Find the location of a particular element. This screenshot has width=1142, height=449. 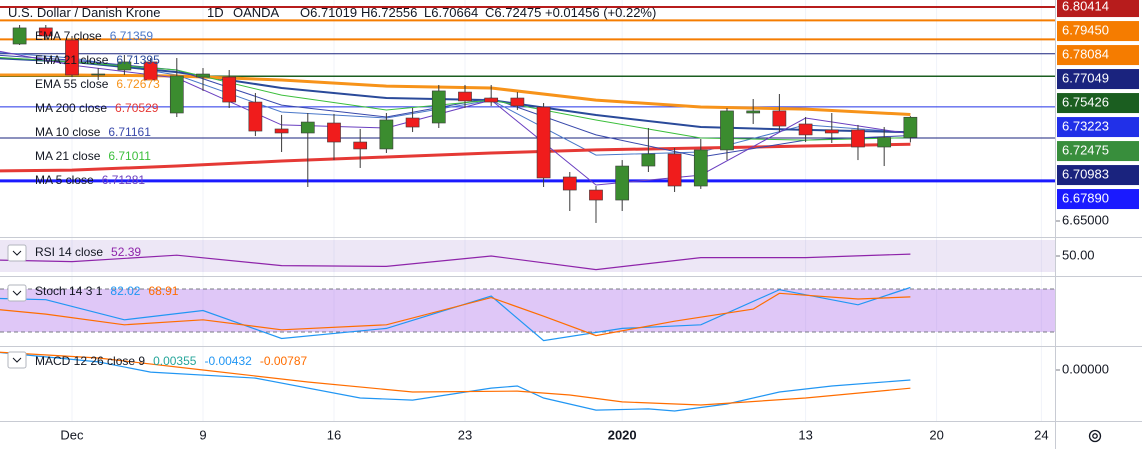

price-tag-label: 6.80414 is located at coordinates (1085, 6).